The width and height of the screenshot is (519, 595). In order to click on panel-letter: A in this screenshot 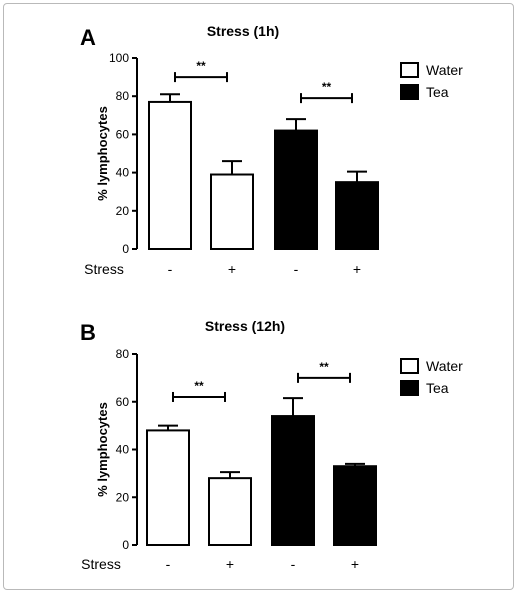, I will do `click(88, 37)`.